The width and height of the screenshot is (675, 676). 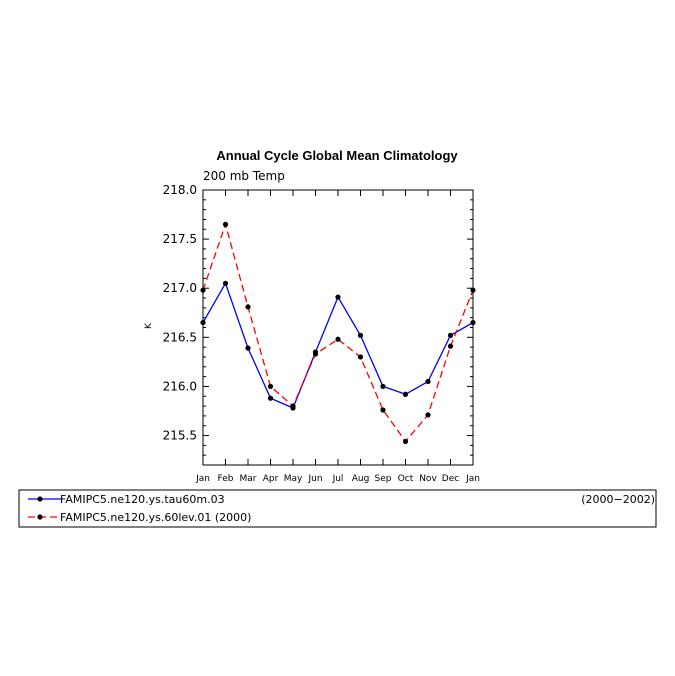 I want to click on x-tick-label: Feb, so click(x=226, y=479).